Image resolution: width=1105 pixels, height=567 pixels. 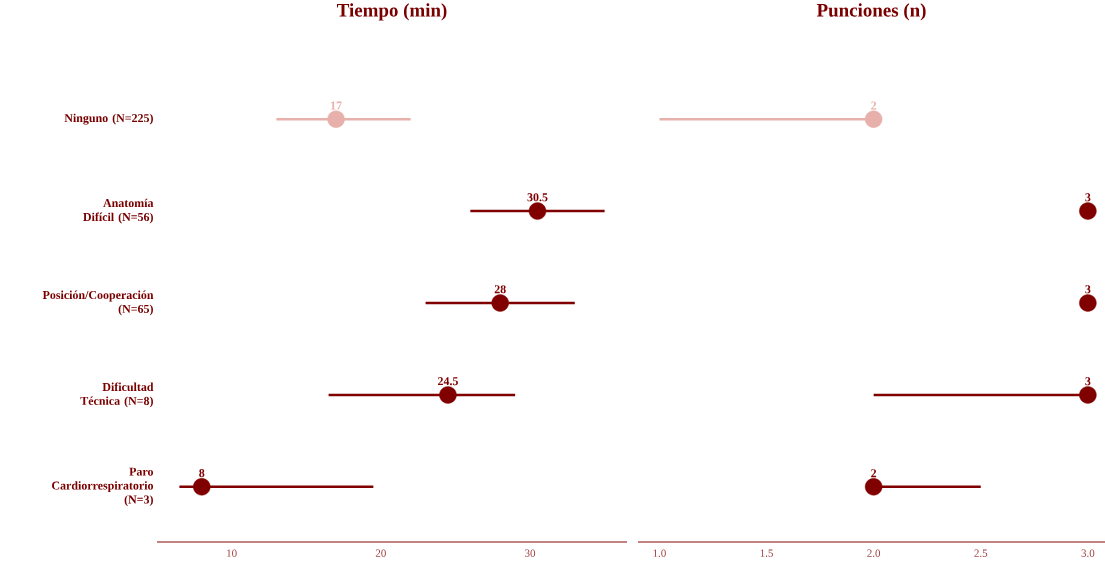 I want to click on data-label: 28, so click(x=500, y=289).